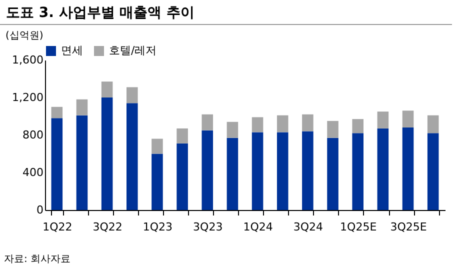 The image size is (465, 268). I want to click on x-tick-label: 3Q22, so click(107, 227).